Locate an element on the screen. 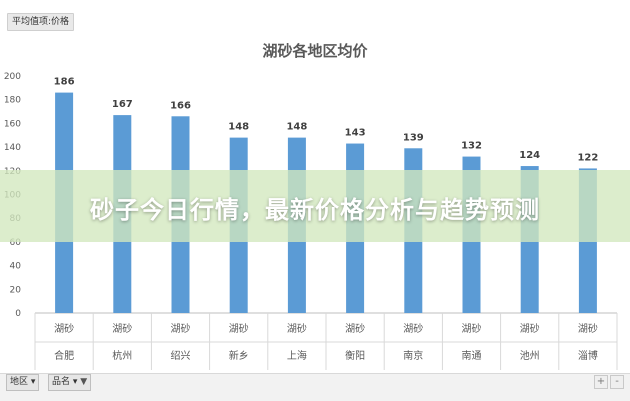  data-label: 122 is located at coordinates (587, 157).